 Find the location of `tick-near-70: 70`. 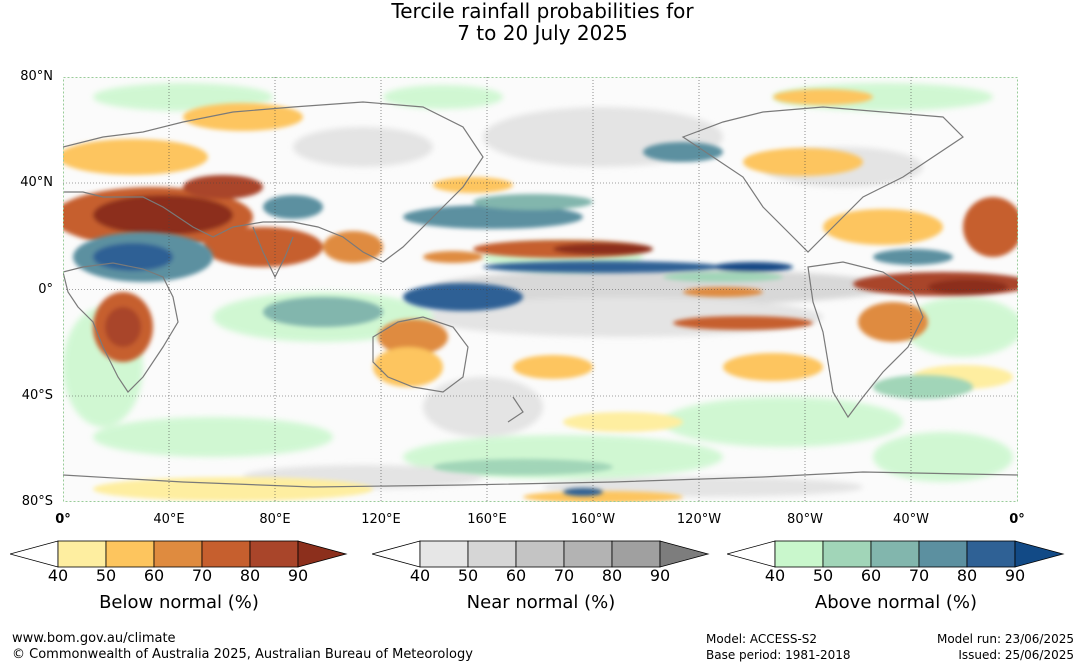

tick-near-70: 70 is located at coordinates (564, 575).